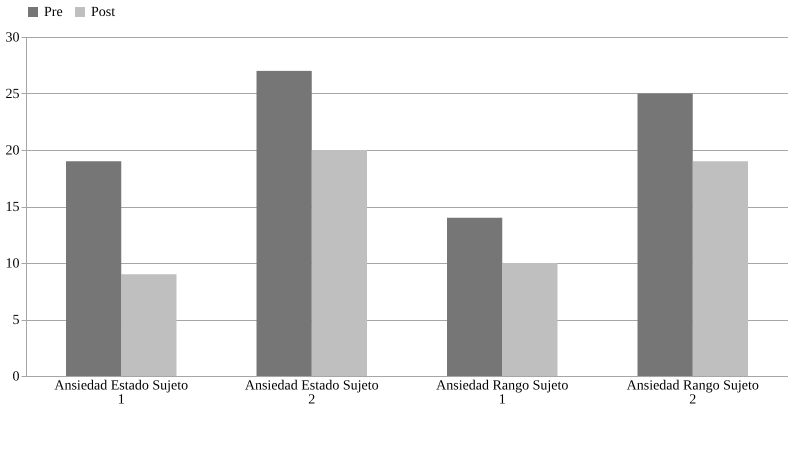 This screenshot has width=807, height=452. Describe the element at coordinates (13, 264) in the screenshot. I see `y-tick-label: 10` at that location.